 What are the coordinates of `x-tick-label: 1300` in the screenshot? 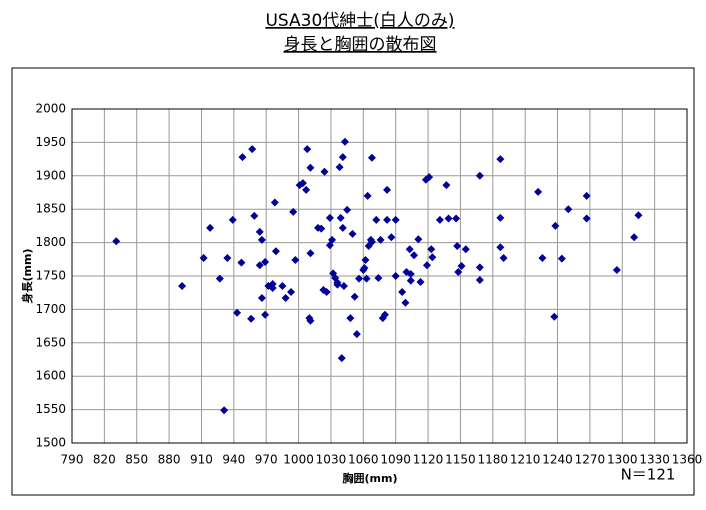 It's located at (622, 460).